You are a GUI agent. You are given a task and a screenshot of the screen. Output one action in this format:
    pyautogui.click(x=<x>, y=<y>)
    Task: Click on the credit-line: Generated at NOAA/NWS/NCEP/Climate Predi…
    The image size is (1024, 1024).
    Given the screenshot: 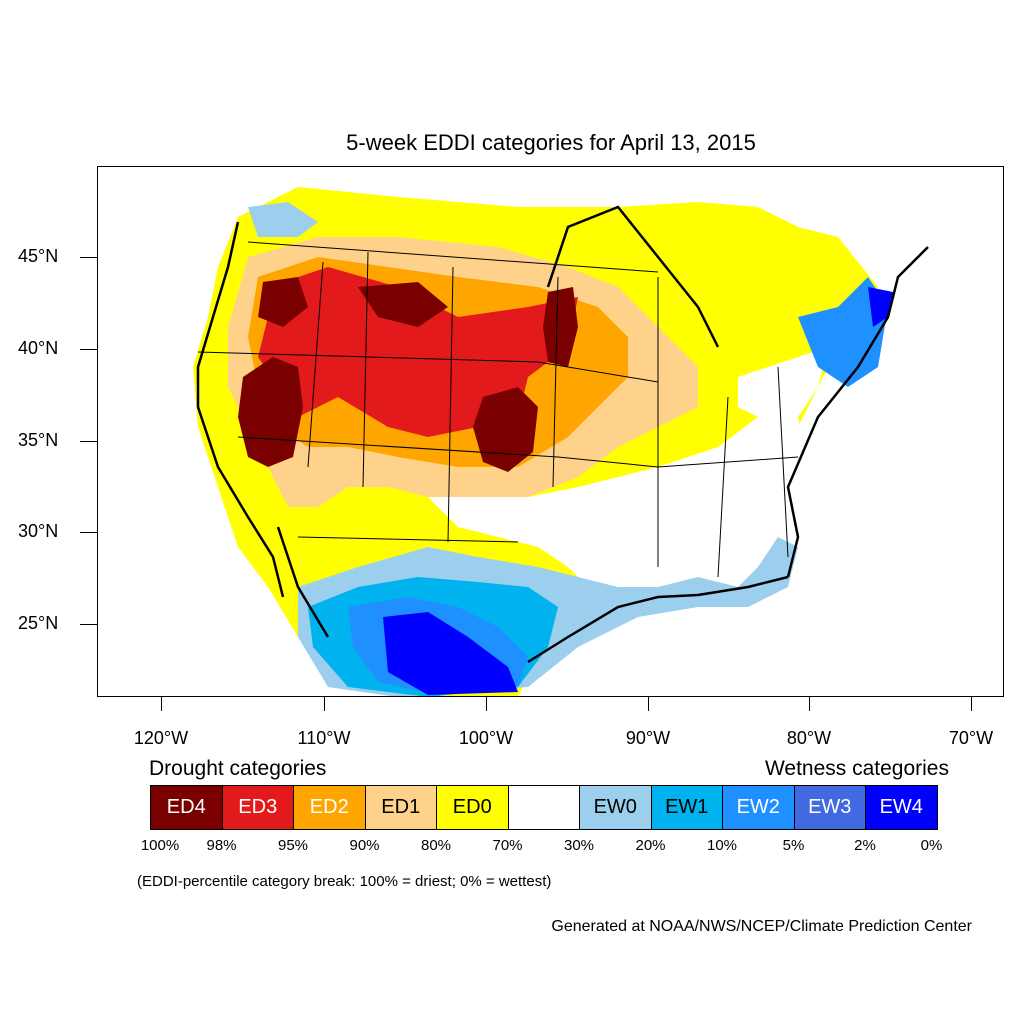 What is the action you would take?
    pyautogui.click(x=761, y=926)
    